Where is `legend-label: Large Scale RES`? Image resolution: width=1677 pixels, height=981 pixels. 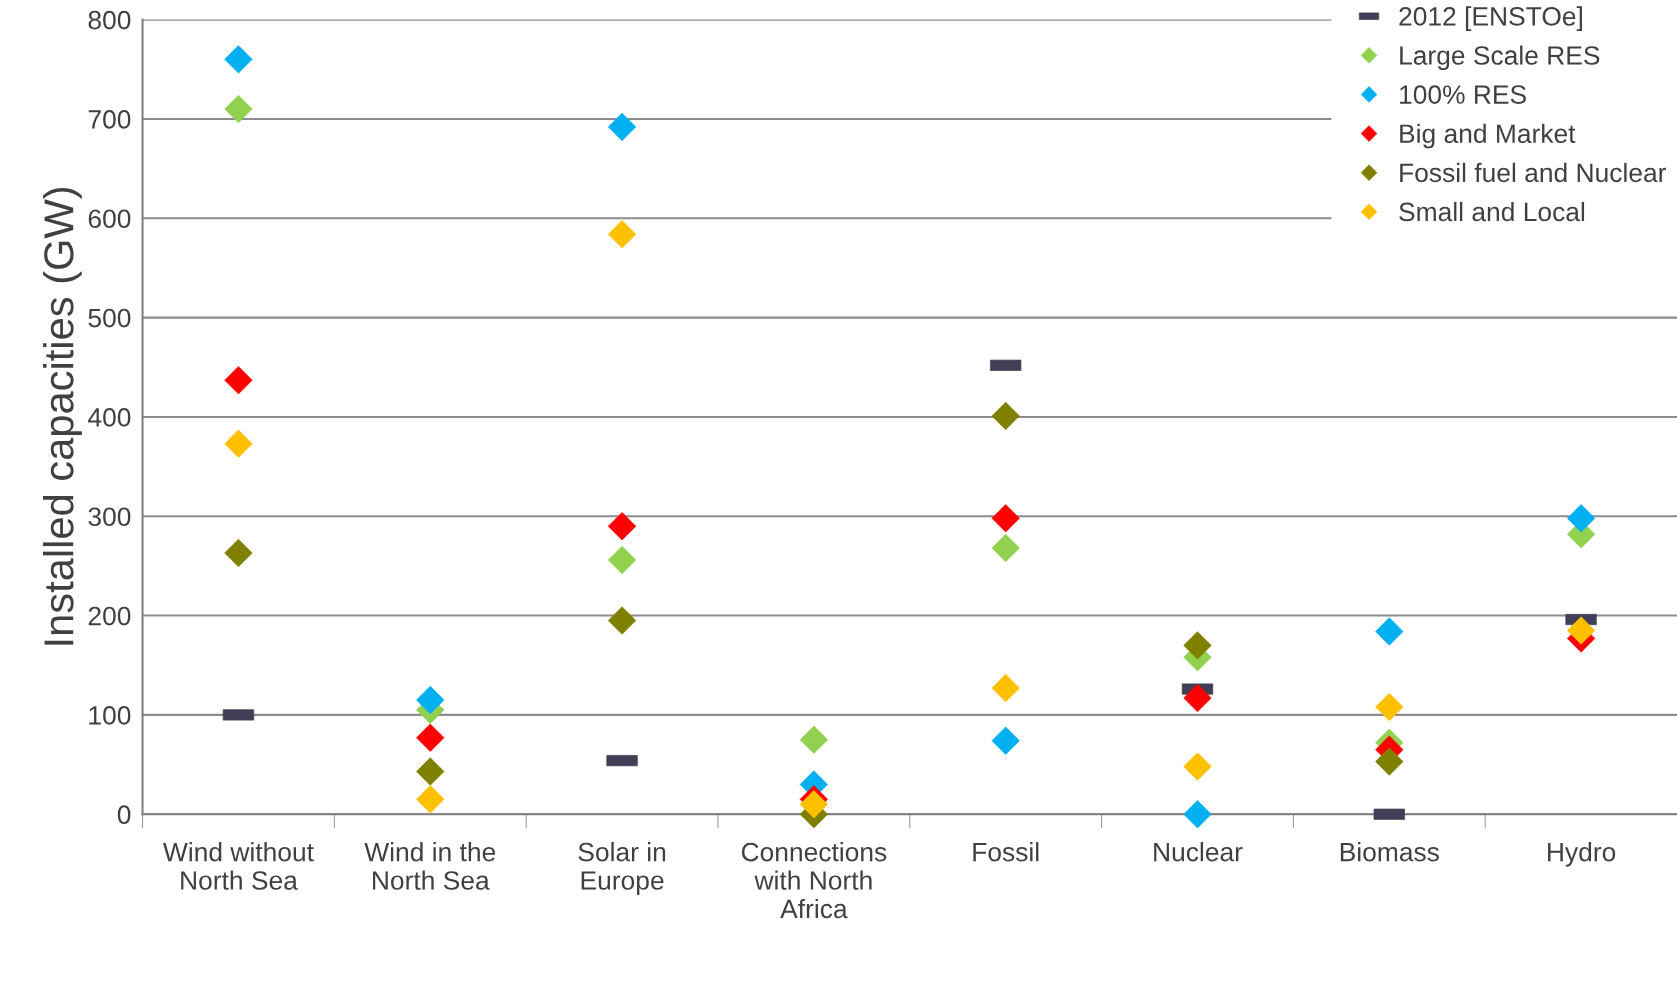 legend-label: Large Scale RES is located at coordinates (1500, 58).